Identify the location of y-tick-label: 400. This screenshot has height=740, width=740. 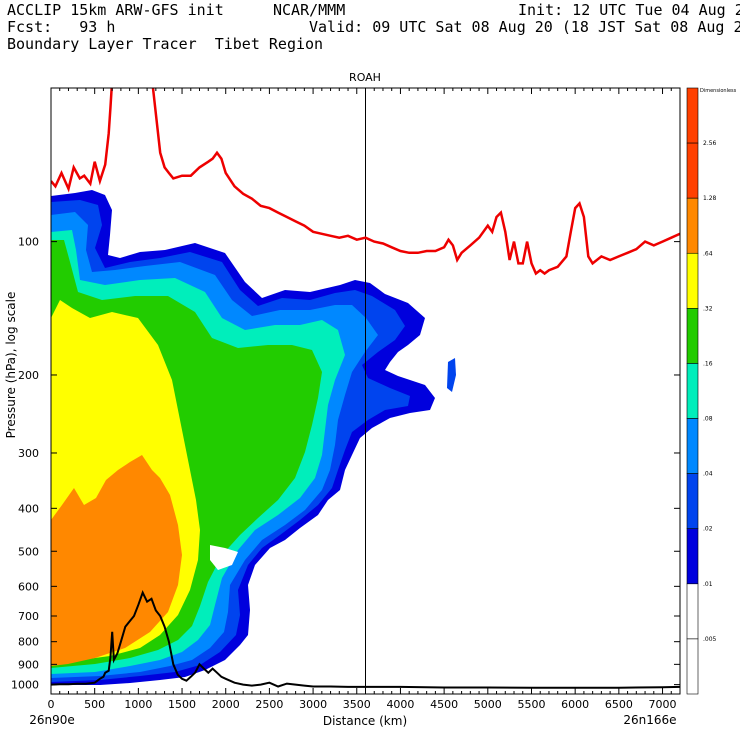
(28, 508).